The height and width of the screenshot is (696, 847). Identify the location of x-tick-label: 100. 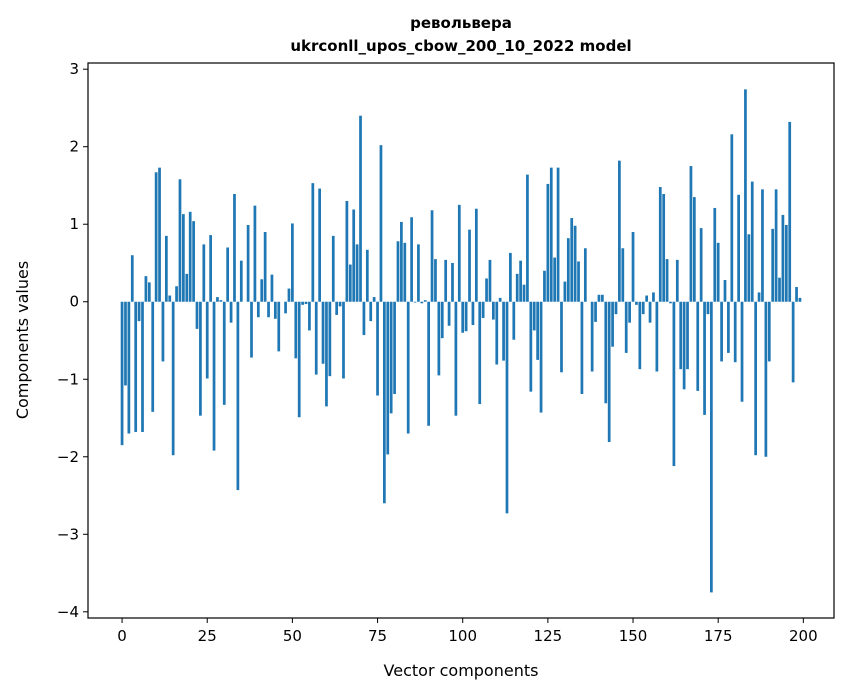
(462, 636).